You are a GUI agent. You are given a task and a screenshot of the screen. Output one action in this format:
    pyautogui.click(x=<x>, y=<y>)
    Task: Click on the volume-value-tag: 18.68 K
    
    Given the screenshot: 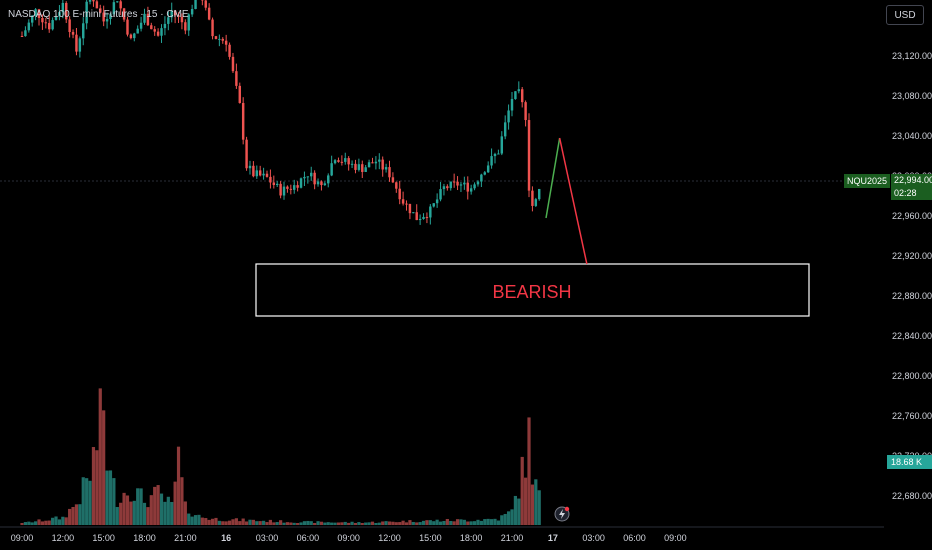 What is the action you would take?
    pyautogui.click(x=909, y=462)
    